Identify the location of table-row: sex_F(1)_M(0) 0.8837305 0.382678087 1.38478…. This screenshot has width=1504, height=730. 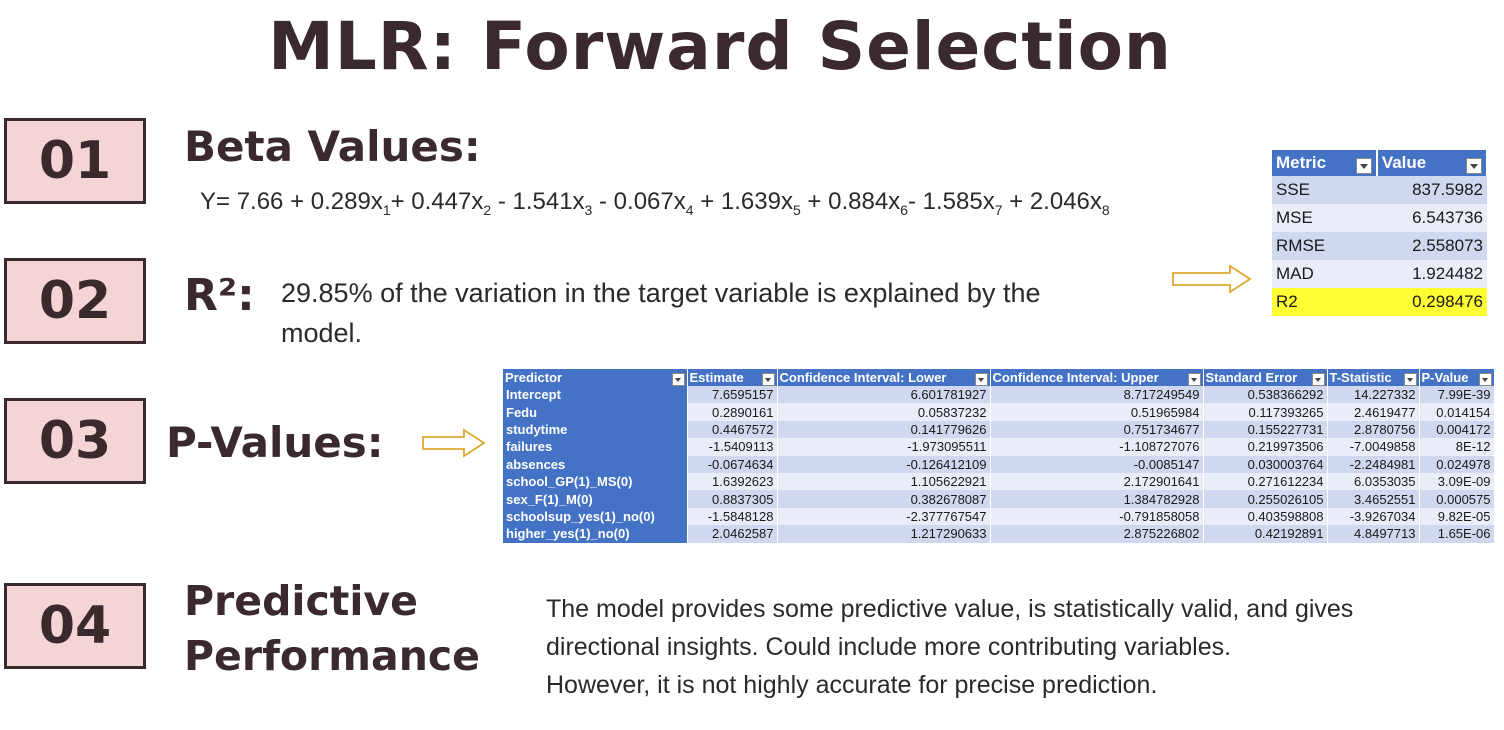
(999, 499).